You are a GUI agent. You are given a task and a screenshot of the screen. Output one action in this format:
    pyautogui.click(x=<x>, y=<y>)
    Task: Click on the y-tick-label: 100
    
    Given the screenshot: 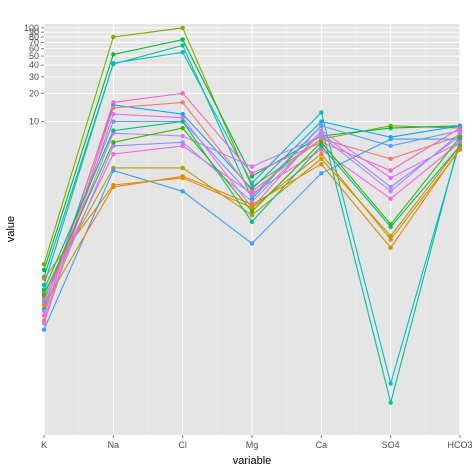 What is the action you would take?
    pyautogui.click(x=31, y=28)
    